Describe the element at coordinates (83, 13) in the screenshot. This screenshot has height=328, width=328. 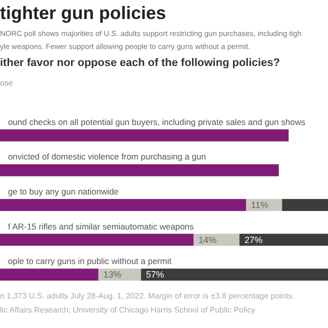
I see `chart-title: tighter gun policies` at that location.